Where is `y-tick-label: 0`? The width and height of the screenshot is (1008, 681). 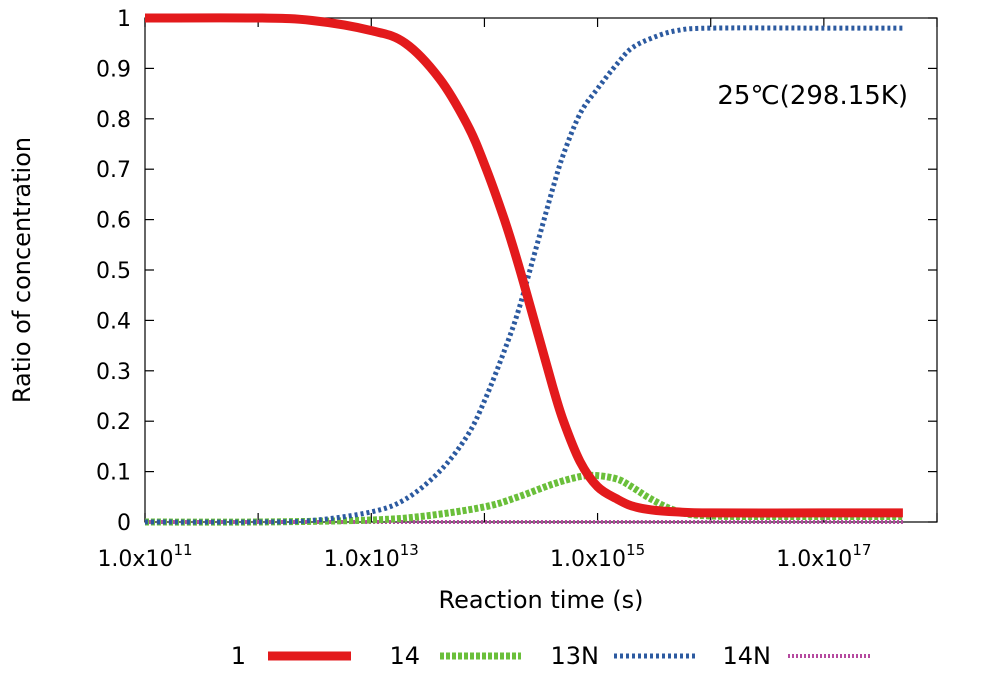
y-tick-label: 0 is located at coordinates (124, 523).